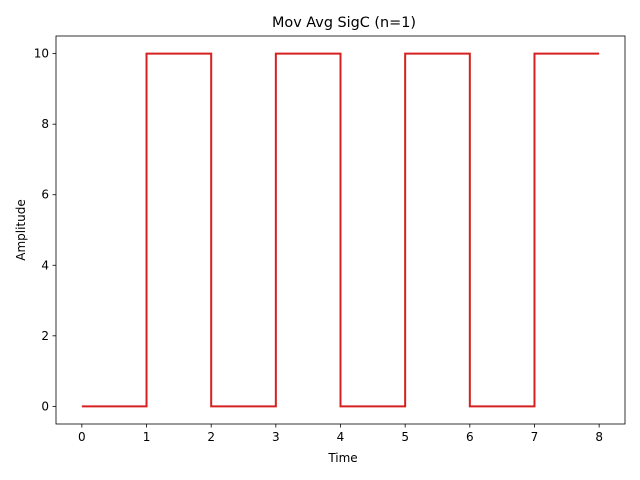 The height and width of the screenshot is (480, 640). I want to click on x-axis-label: Time, so click(342, 458).